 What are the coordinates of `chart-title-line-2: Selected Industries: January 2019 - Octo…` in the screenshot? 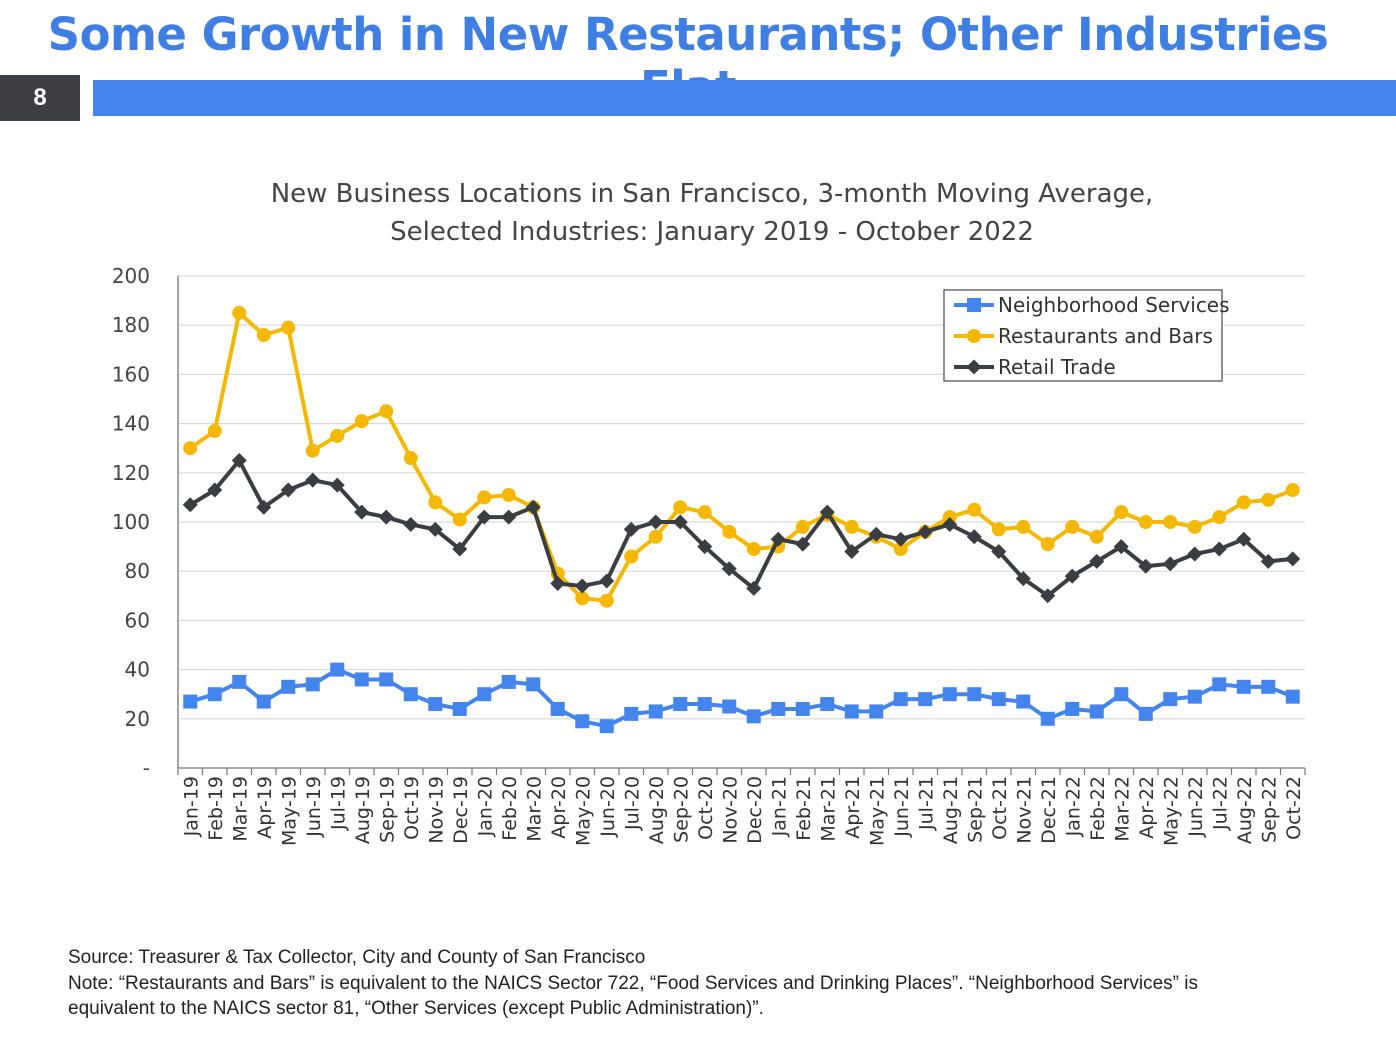 It's located at (712, 232).